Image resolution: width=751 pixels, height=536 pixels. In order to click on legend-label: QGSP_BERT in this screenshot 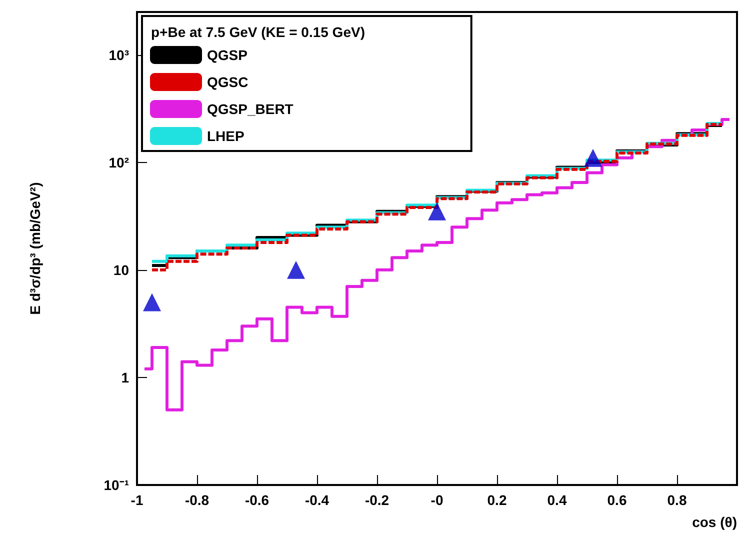, I will do `click(250, 109)`.